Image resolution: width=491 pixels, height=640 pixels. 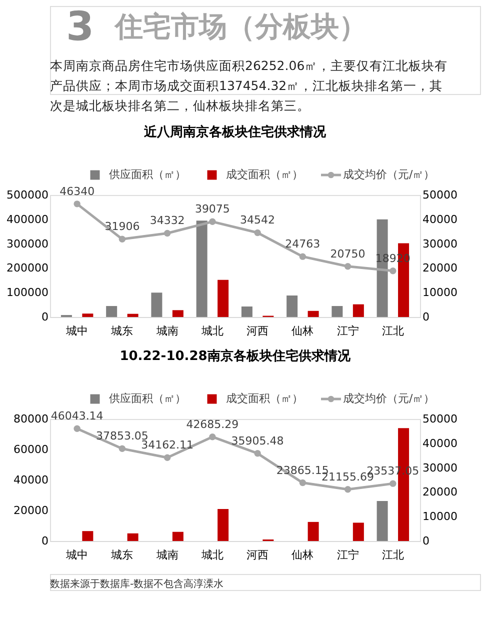 What do you see at coordinates (77, 416) in the screenshot?
I see `data-label: 46043.14` at bounding box center [77, 416].